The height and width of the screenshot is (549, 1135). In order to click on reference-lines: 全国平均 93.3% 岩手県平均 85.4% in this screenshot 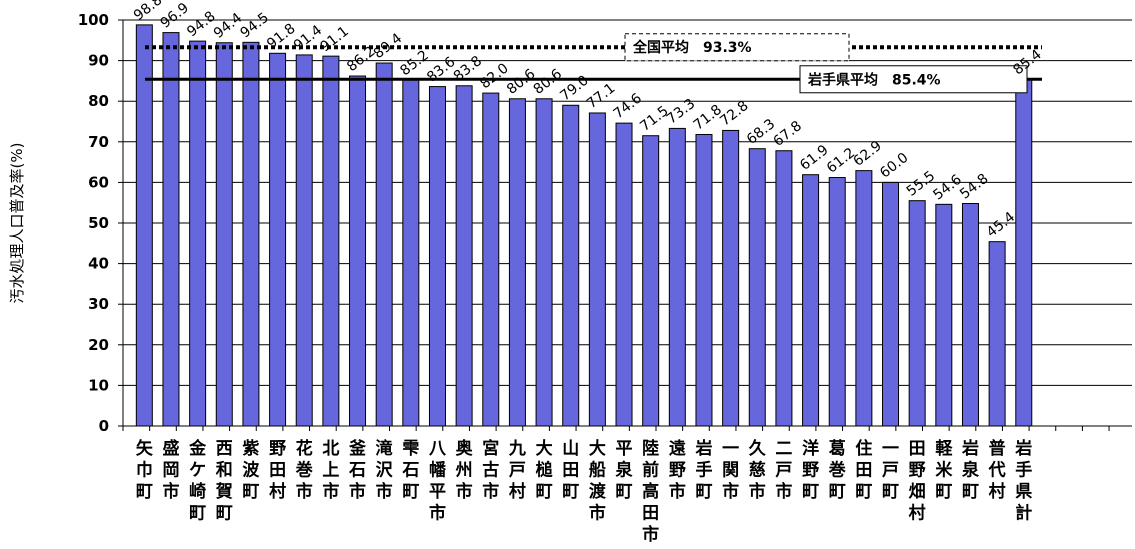, I will do `click(593, 63)`.